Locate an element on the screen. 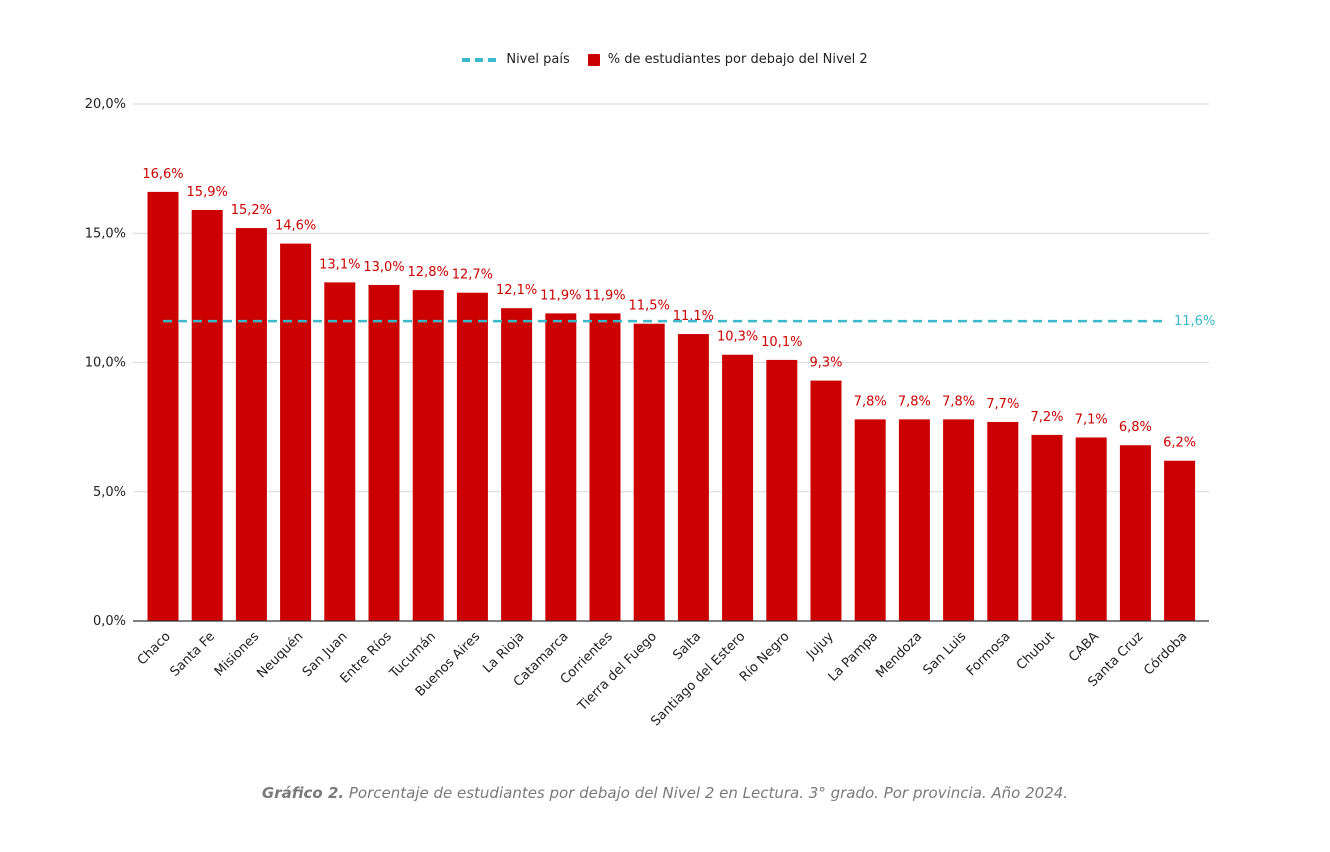 This screenshot has width=1330, height=852. x-tick-label: Santa Fe is located at coordinates (193, 654).